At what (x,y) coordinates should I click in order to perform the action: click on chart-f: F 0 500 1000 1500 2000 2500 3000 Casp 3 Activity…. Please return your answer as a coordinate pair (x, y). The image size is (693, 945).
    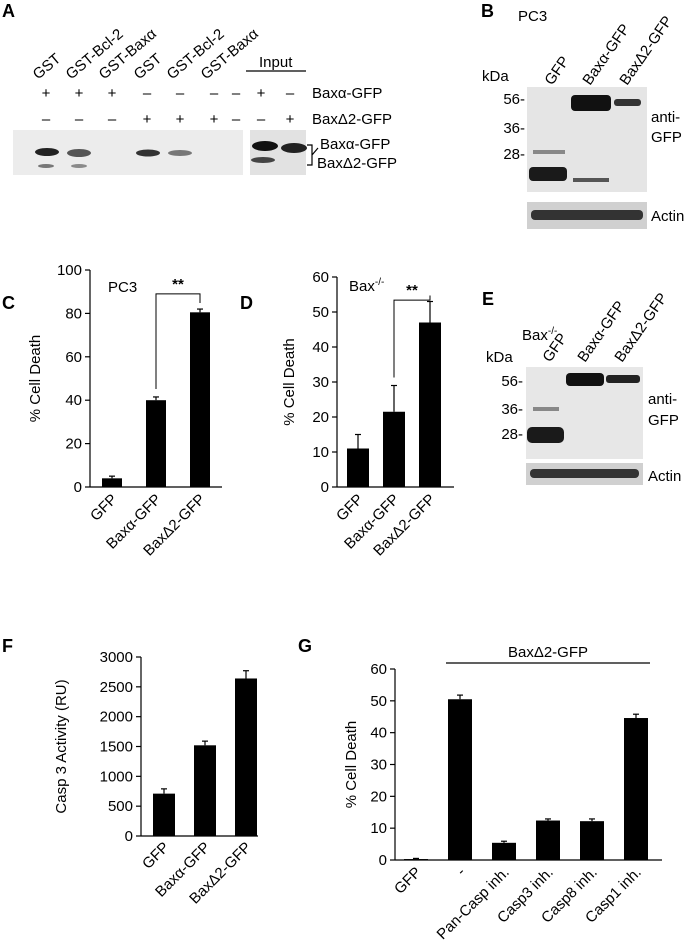
    Looking at the image, I should click on (130, 771).